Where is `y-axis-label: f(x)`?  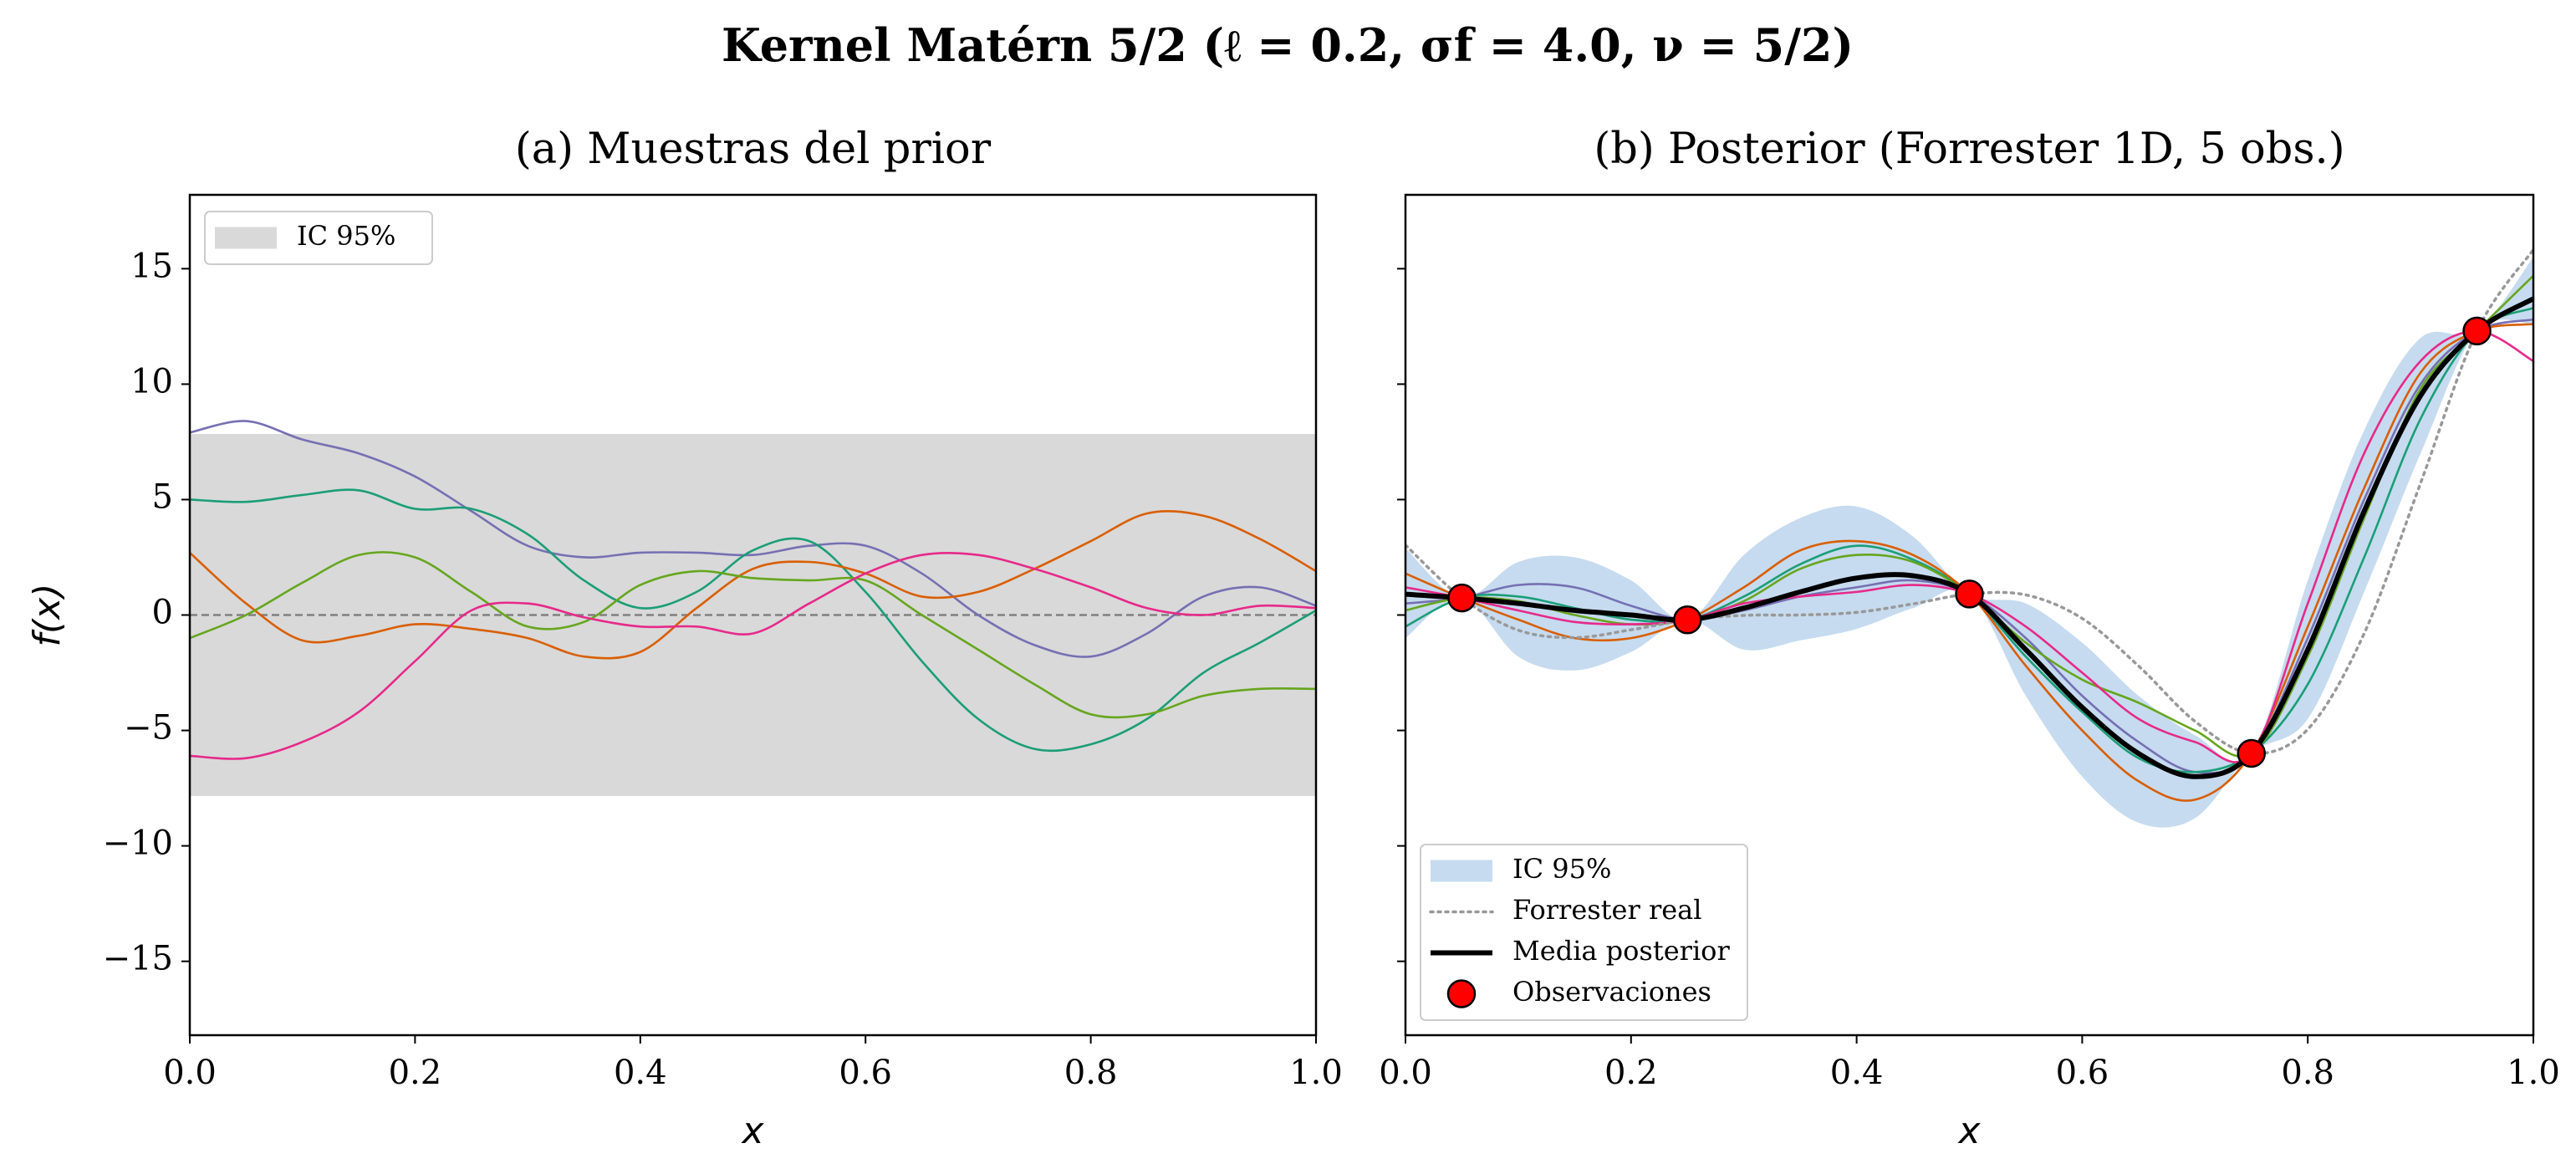
y-axis-label: f(x) is located at coordinates (47, 615).